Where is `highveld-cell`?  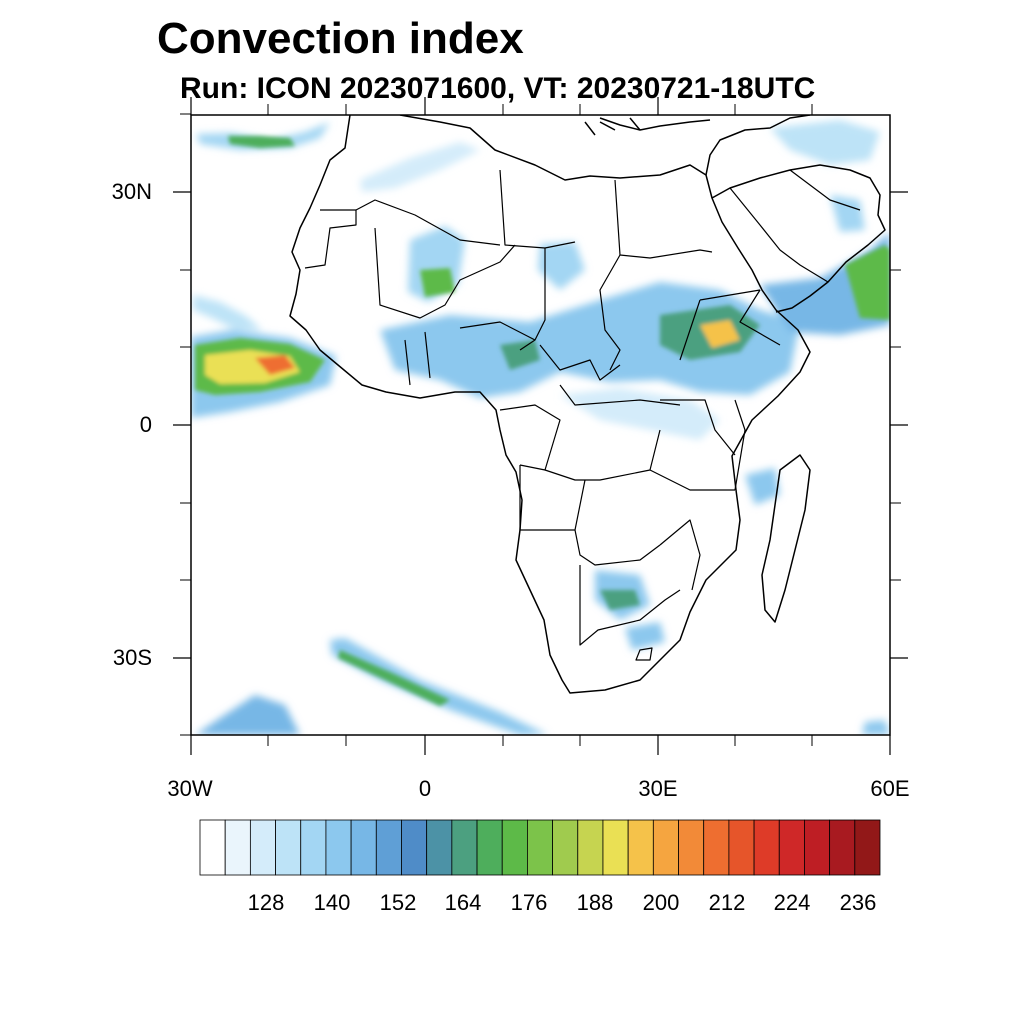 highveld-cell is located at coordinates (645, 636).